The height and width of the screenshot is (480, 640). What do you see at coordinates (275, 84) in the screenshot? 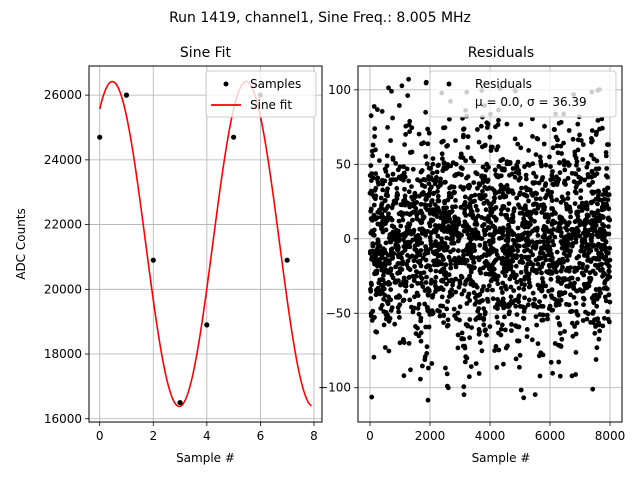
I see `legend-samples-label: Samples` at bounding box center [275, 84].